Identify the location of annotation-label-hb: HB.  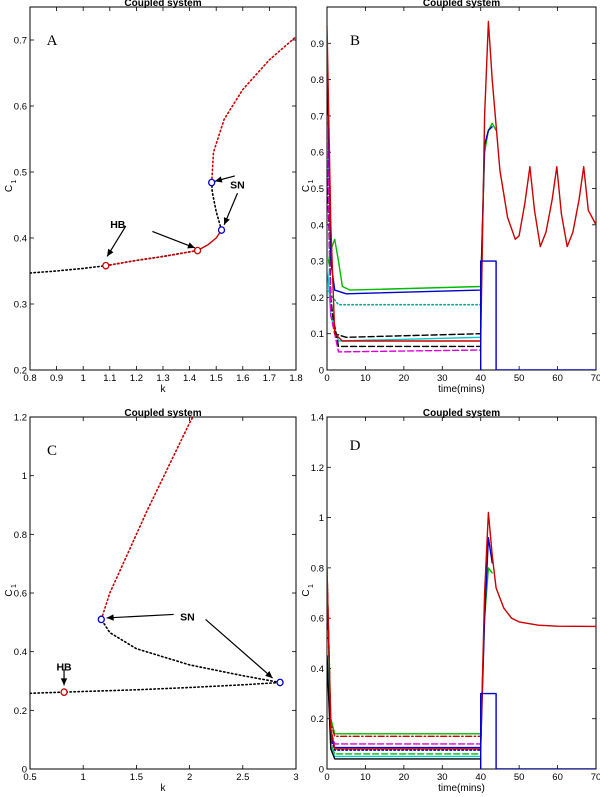
(118, 225).